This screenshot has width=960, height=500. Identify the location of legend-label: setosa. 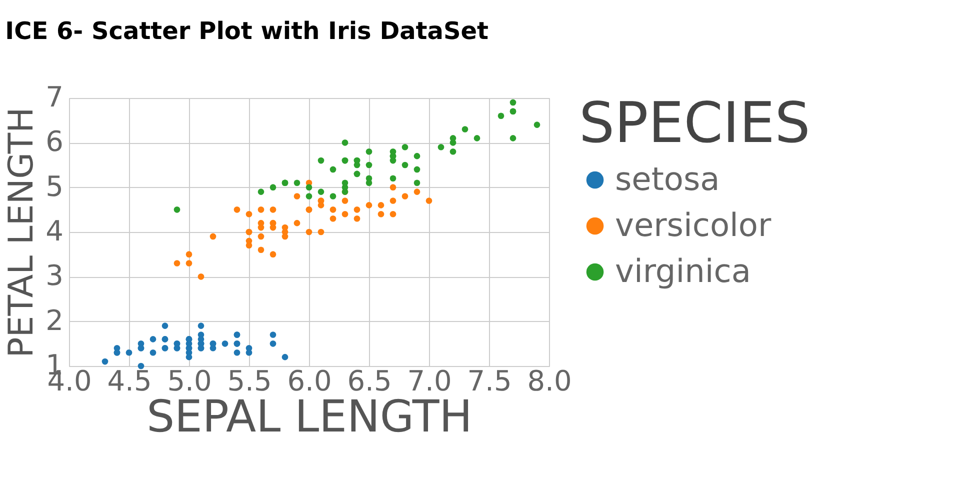
(667, 179).